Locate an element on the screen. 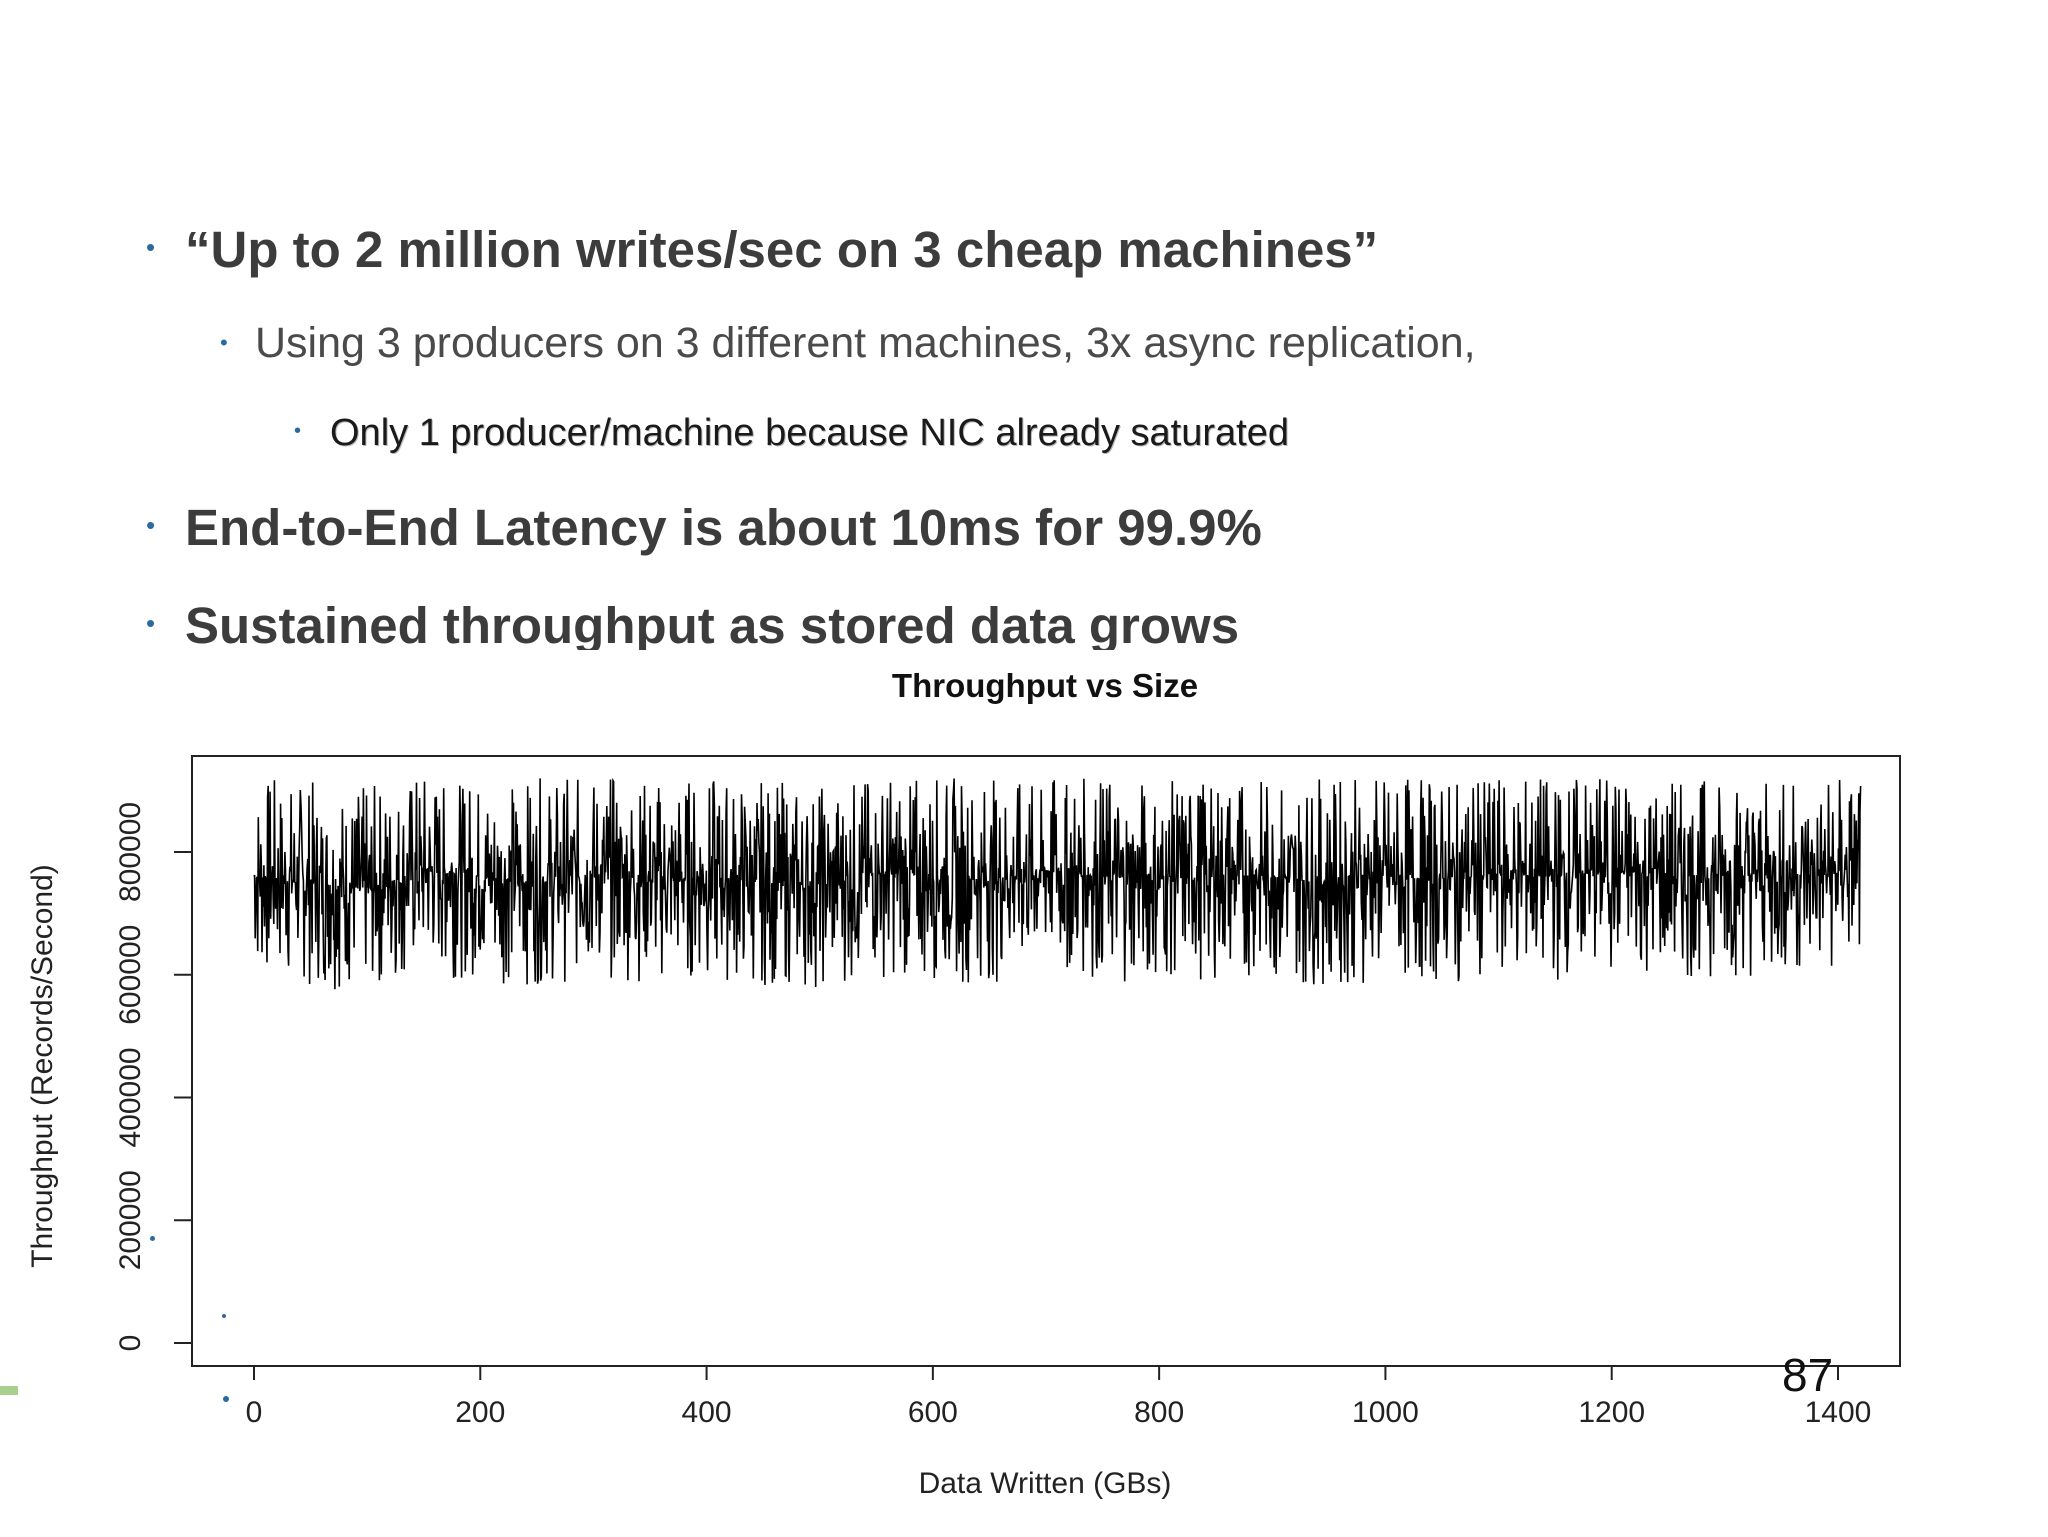  y-tick-label: 800000 is located at coordinates (130, 852).